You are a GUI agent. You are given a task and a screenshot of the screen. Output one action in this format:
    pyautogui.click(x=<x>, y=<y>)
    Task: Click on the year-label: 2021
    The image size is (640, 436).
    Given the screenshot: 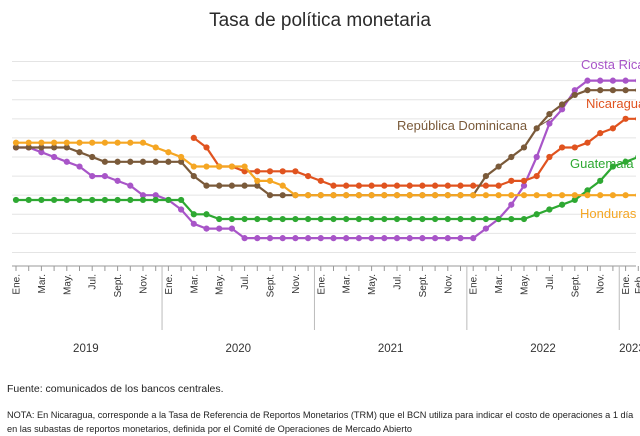 What is the action you would take?
    pyautogui.click(x=391, y=349)
    